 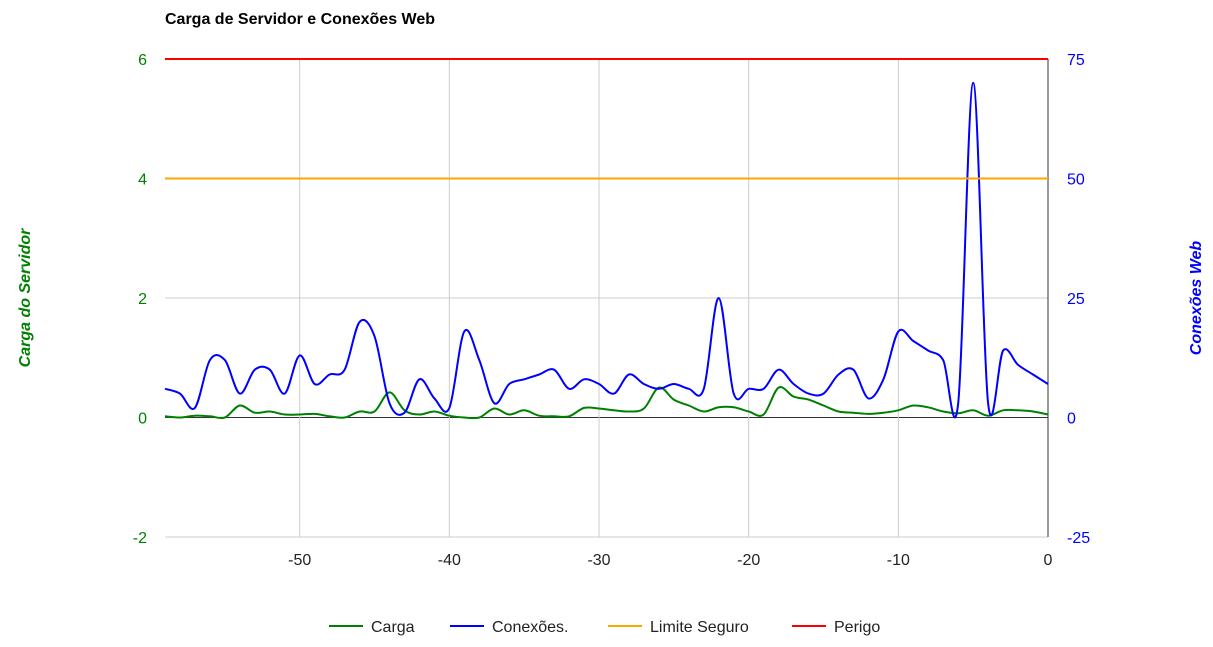 I want to click on chart-title: Carga de Servidor e Conexões Web, so click(x=300, y=19).